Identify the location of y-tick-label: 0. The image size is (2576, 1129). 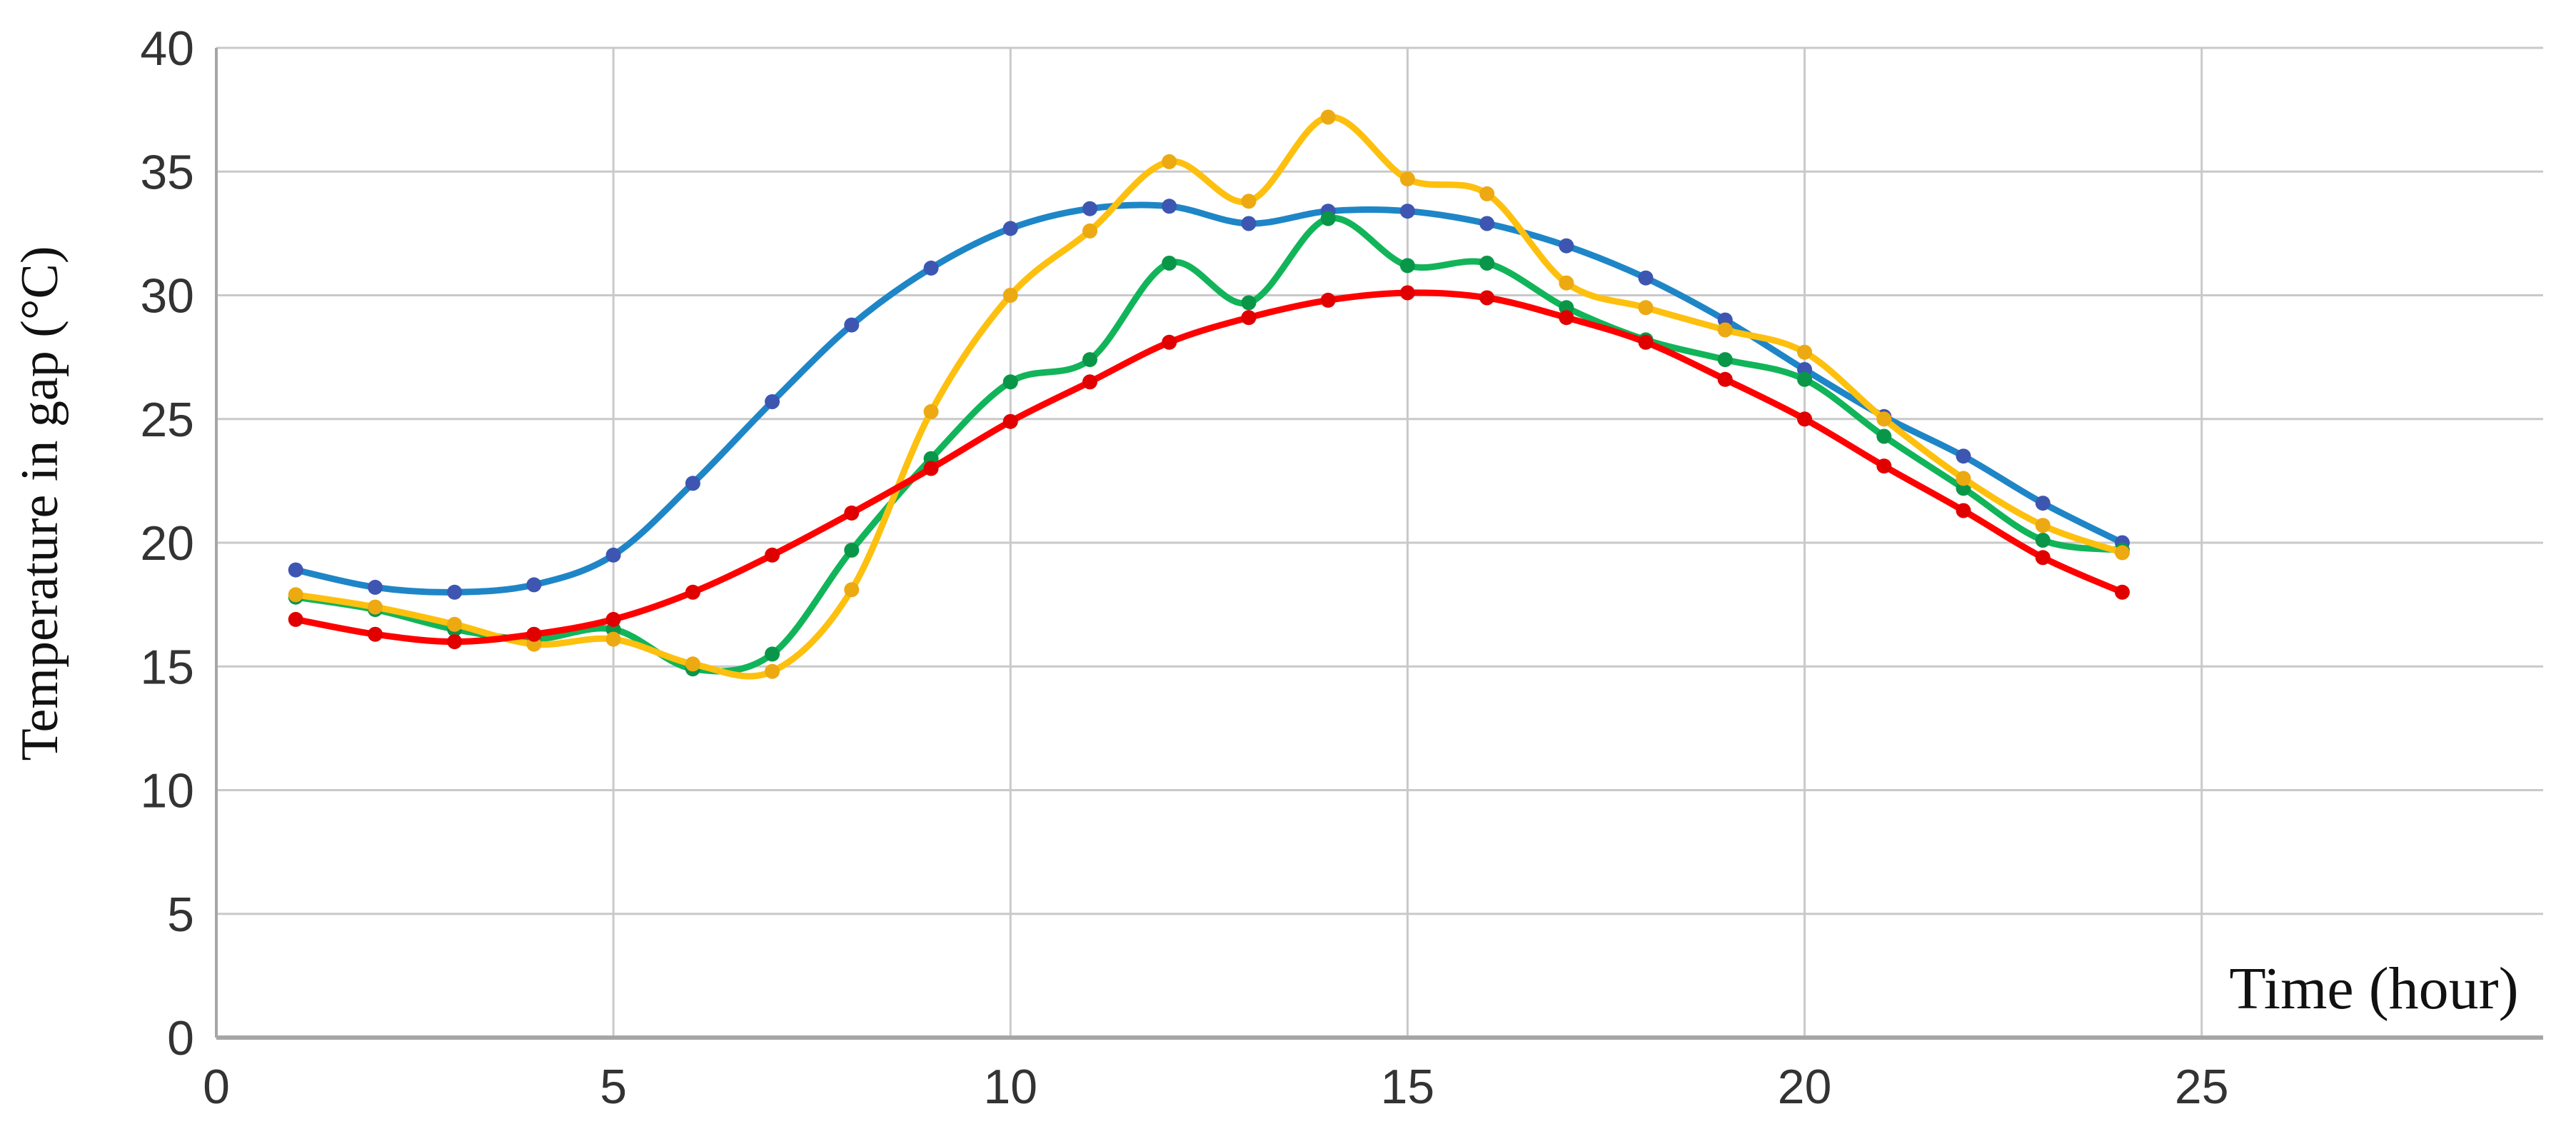
(181, 1038).